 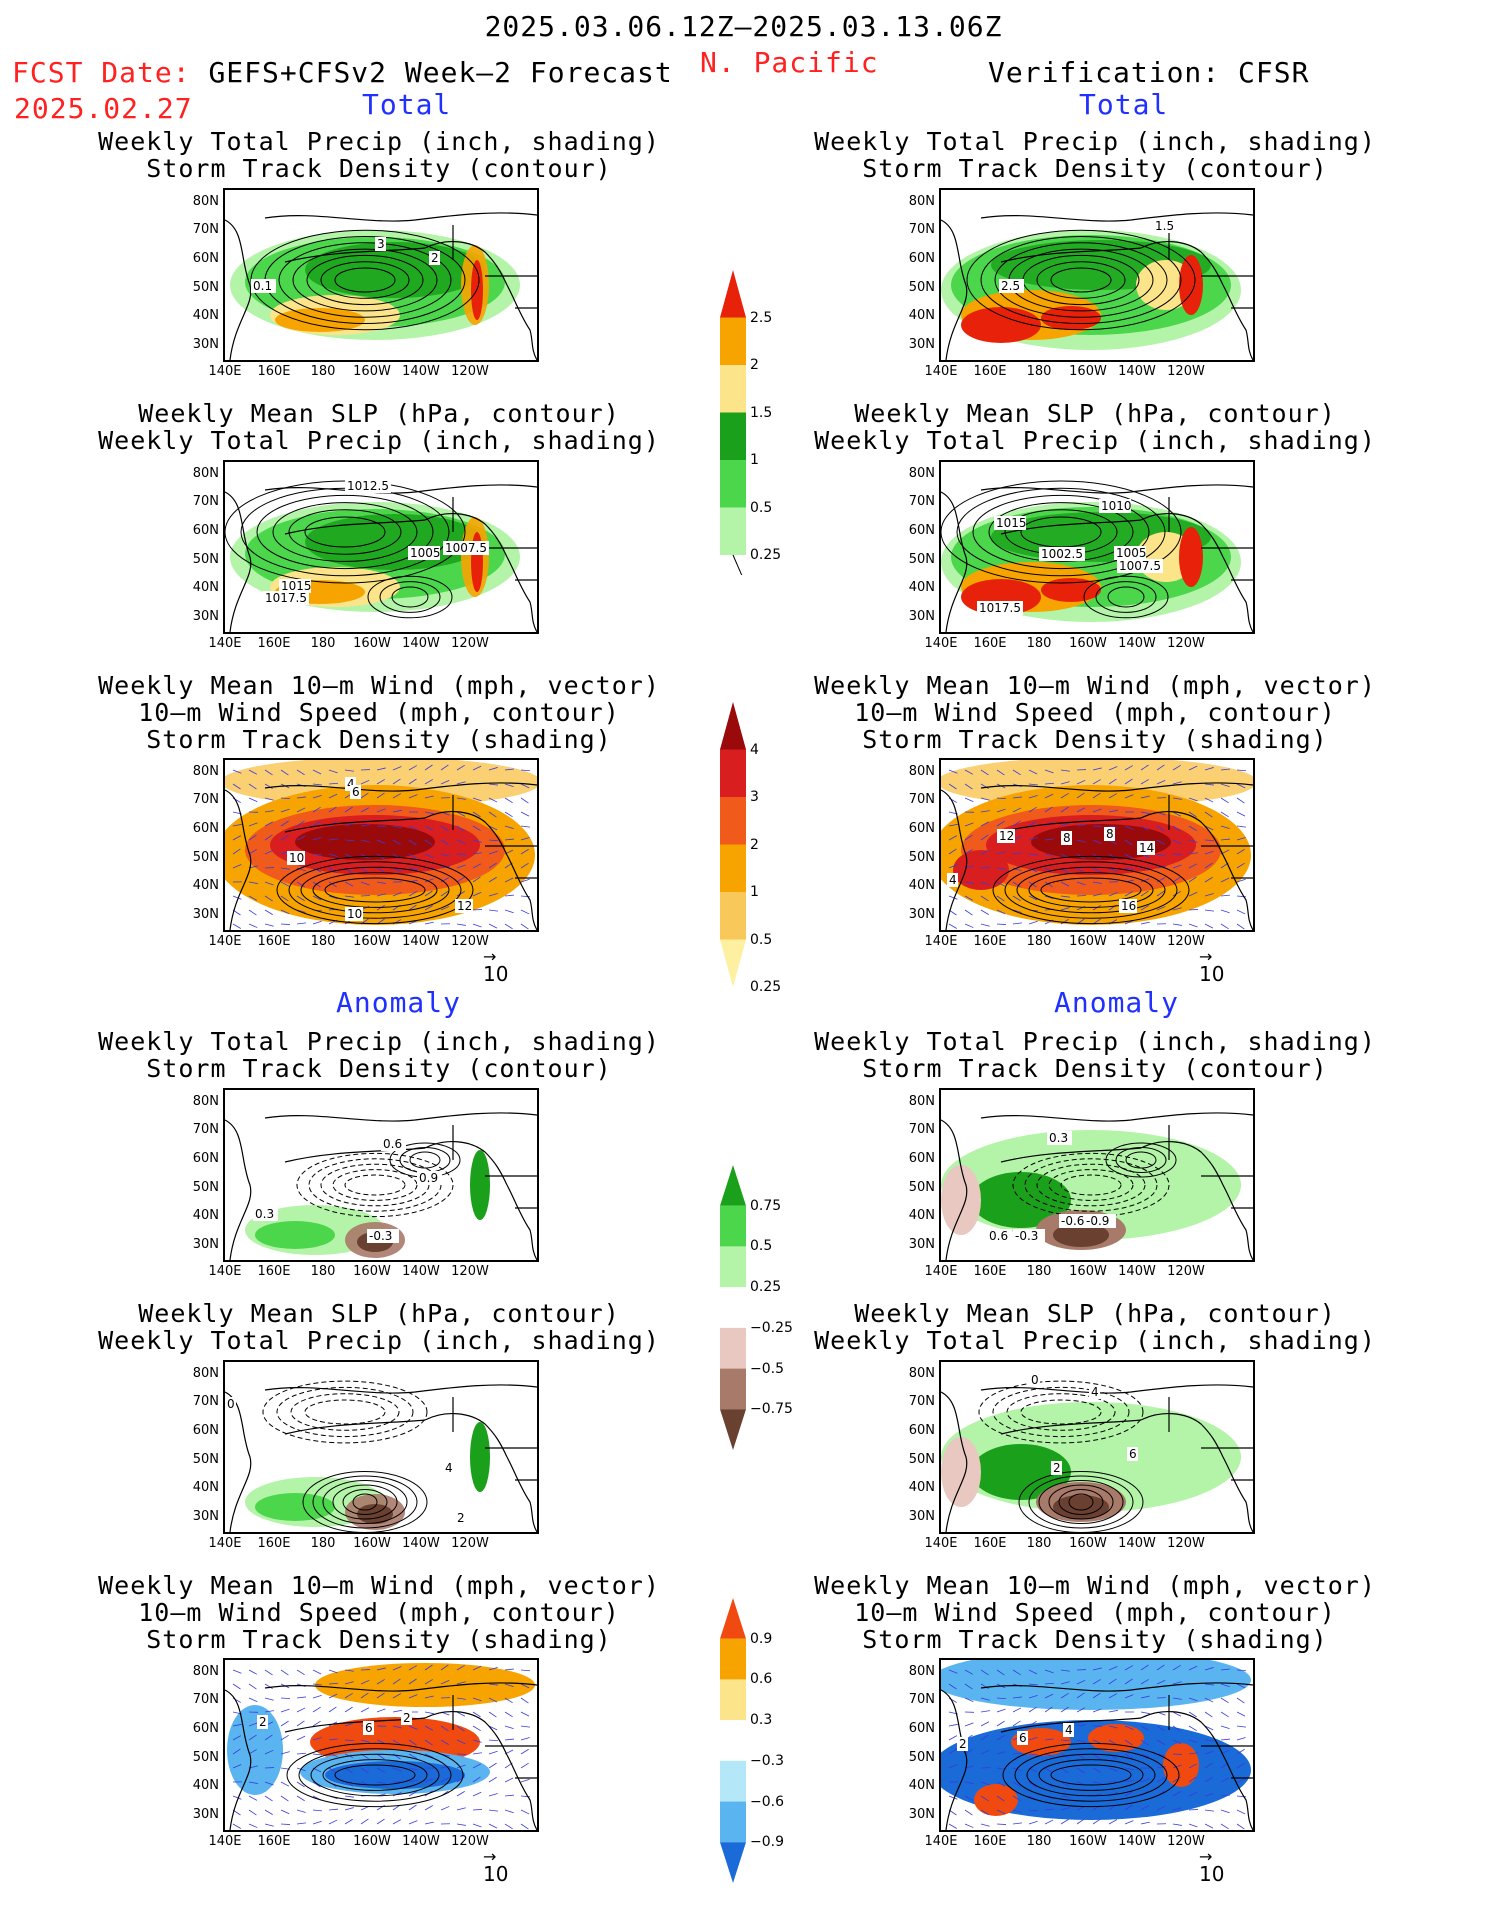 I want to click on map-svg: 320.1, so click(x=381, y=286).